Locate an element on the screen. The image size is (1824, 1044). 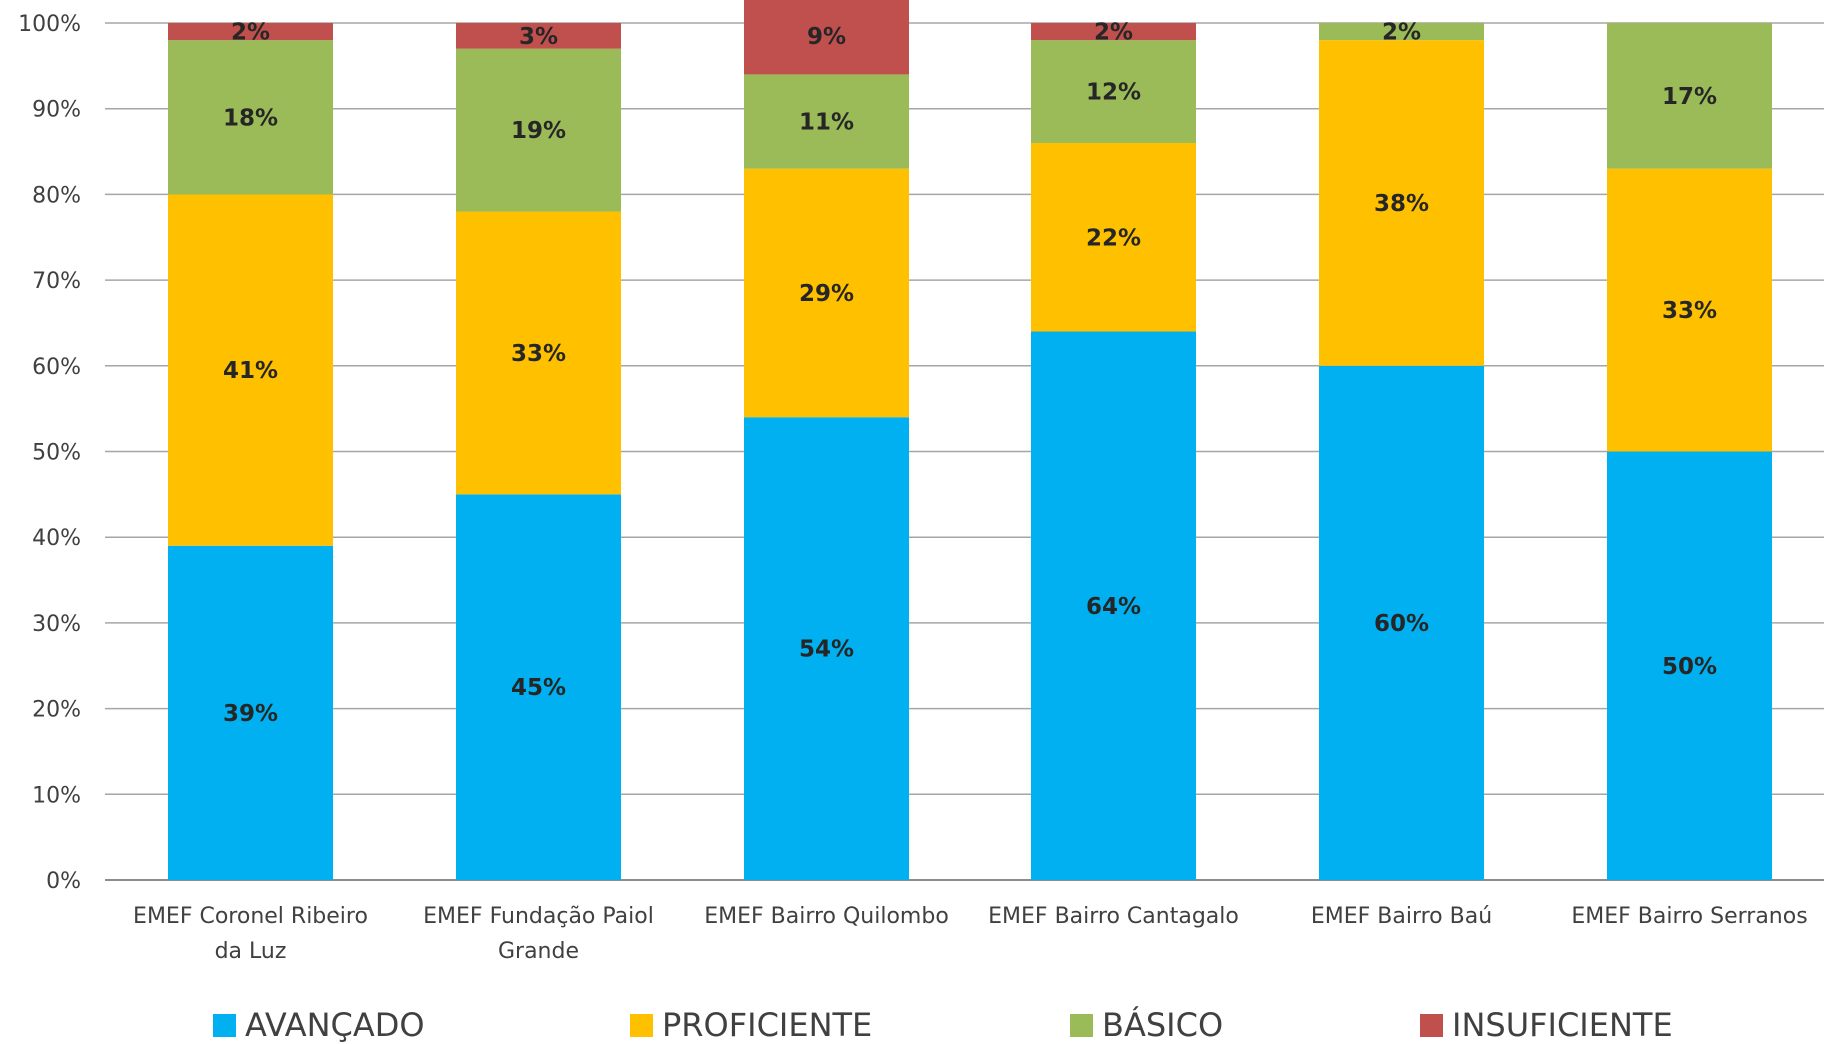
data-label: 29% is located at coordinates (826, 294).